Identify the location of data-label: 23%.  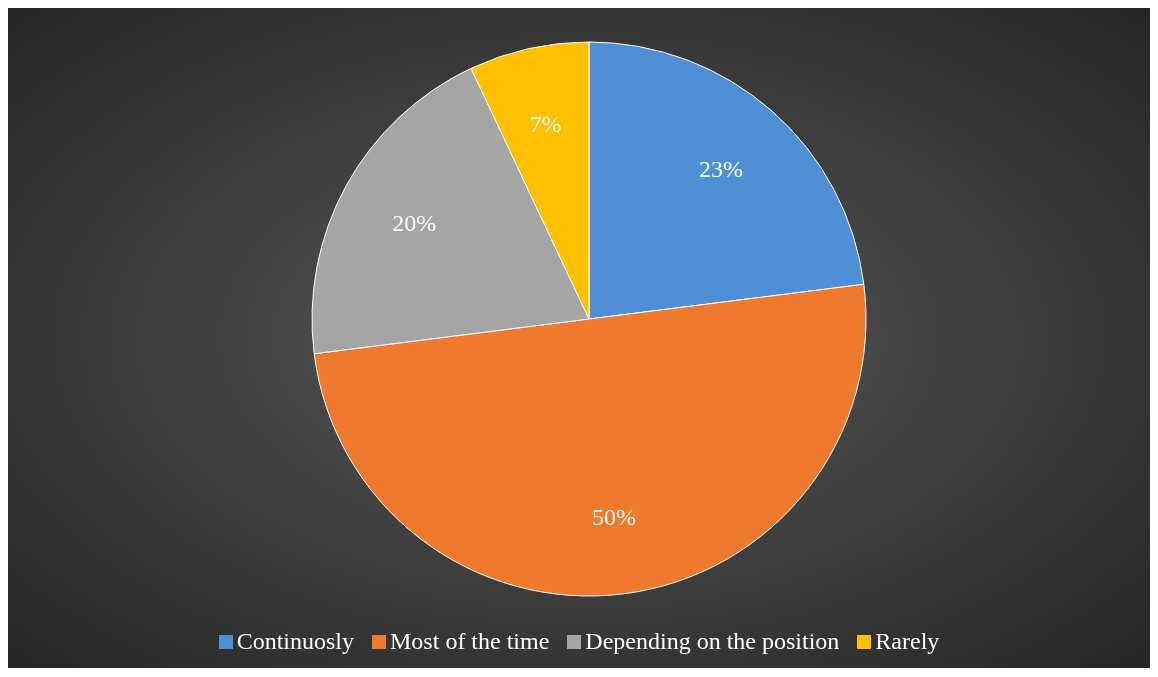
(720, 169).